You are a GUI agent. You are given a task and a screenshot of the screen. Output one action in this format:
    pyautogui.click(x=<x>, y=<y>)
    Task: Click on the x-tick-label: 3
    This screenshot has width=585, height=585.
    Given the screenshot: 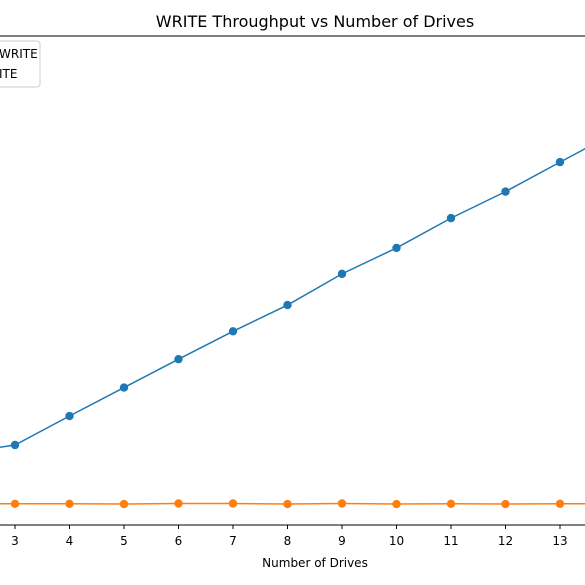 What is the action you would take?
    pyautogui.click(x=15, y=541)
    